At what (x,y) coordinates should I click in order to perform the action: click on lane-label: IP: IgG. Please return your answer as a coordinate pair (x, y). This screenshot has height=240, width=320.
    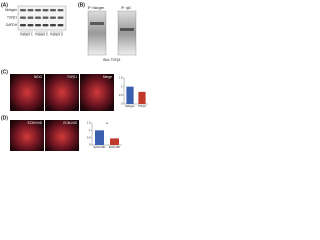
    Looking at the image, I should click on (126, 8).